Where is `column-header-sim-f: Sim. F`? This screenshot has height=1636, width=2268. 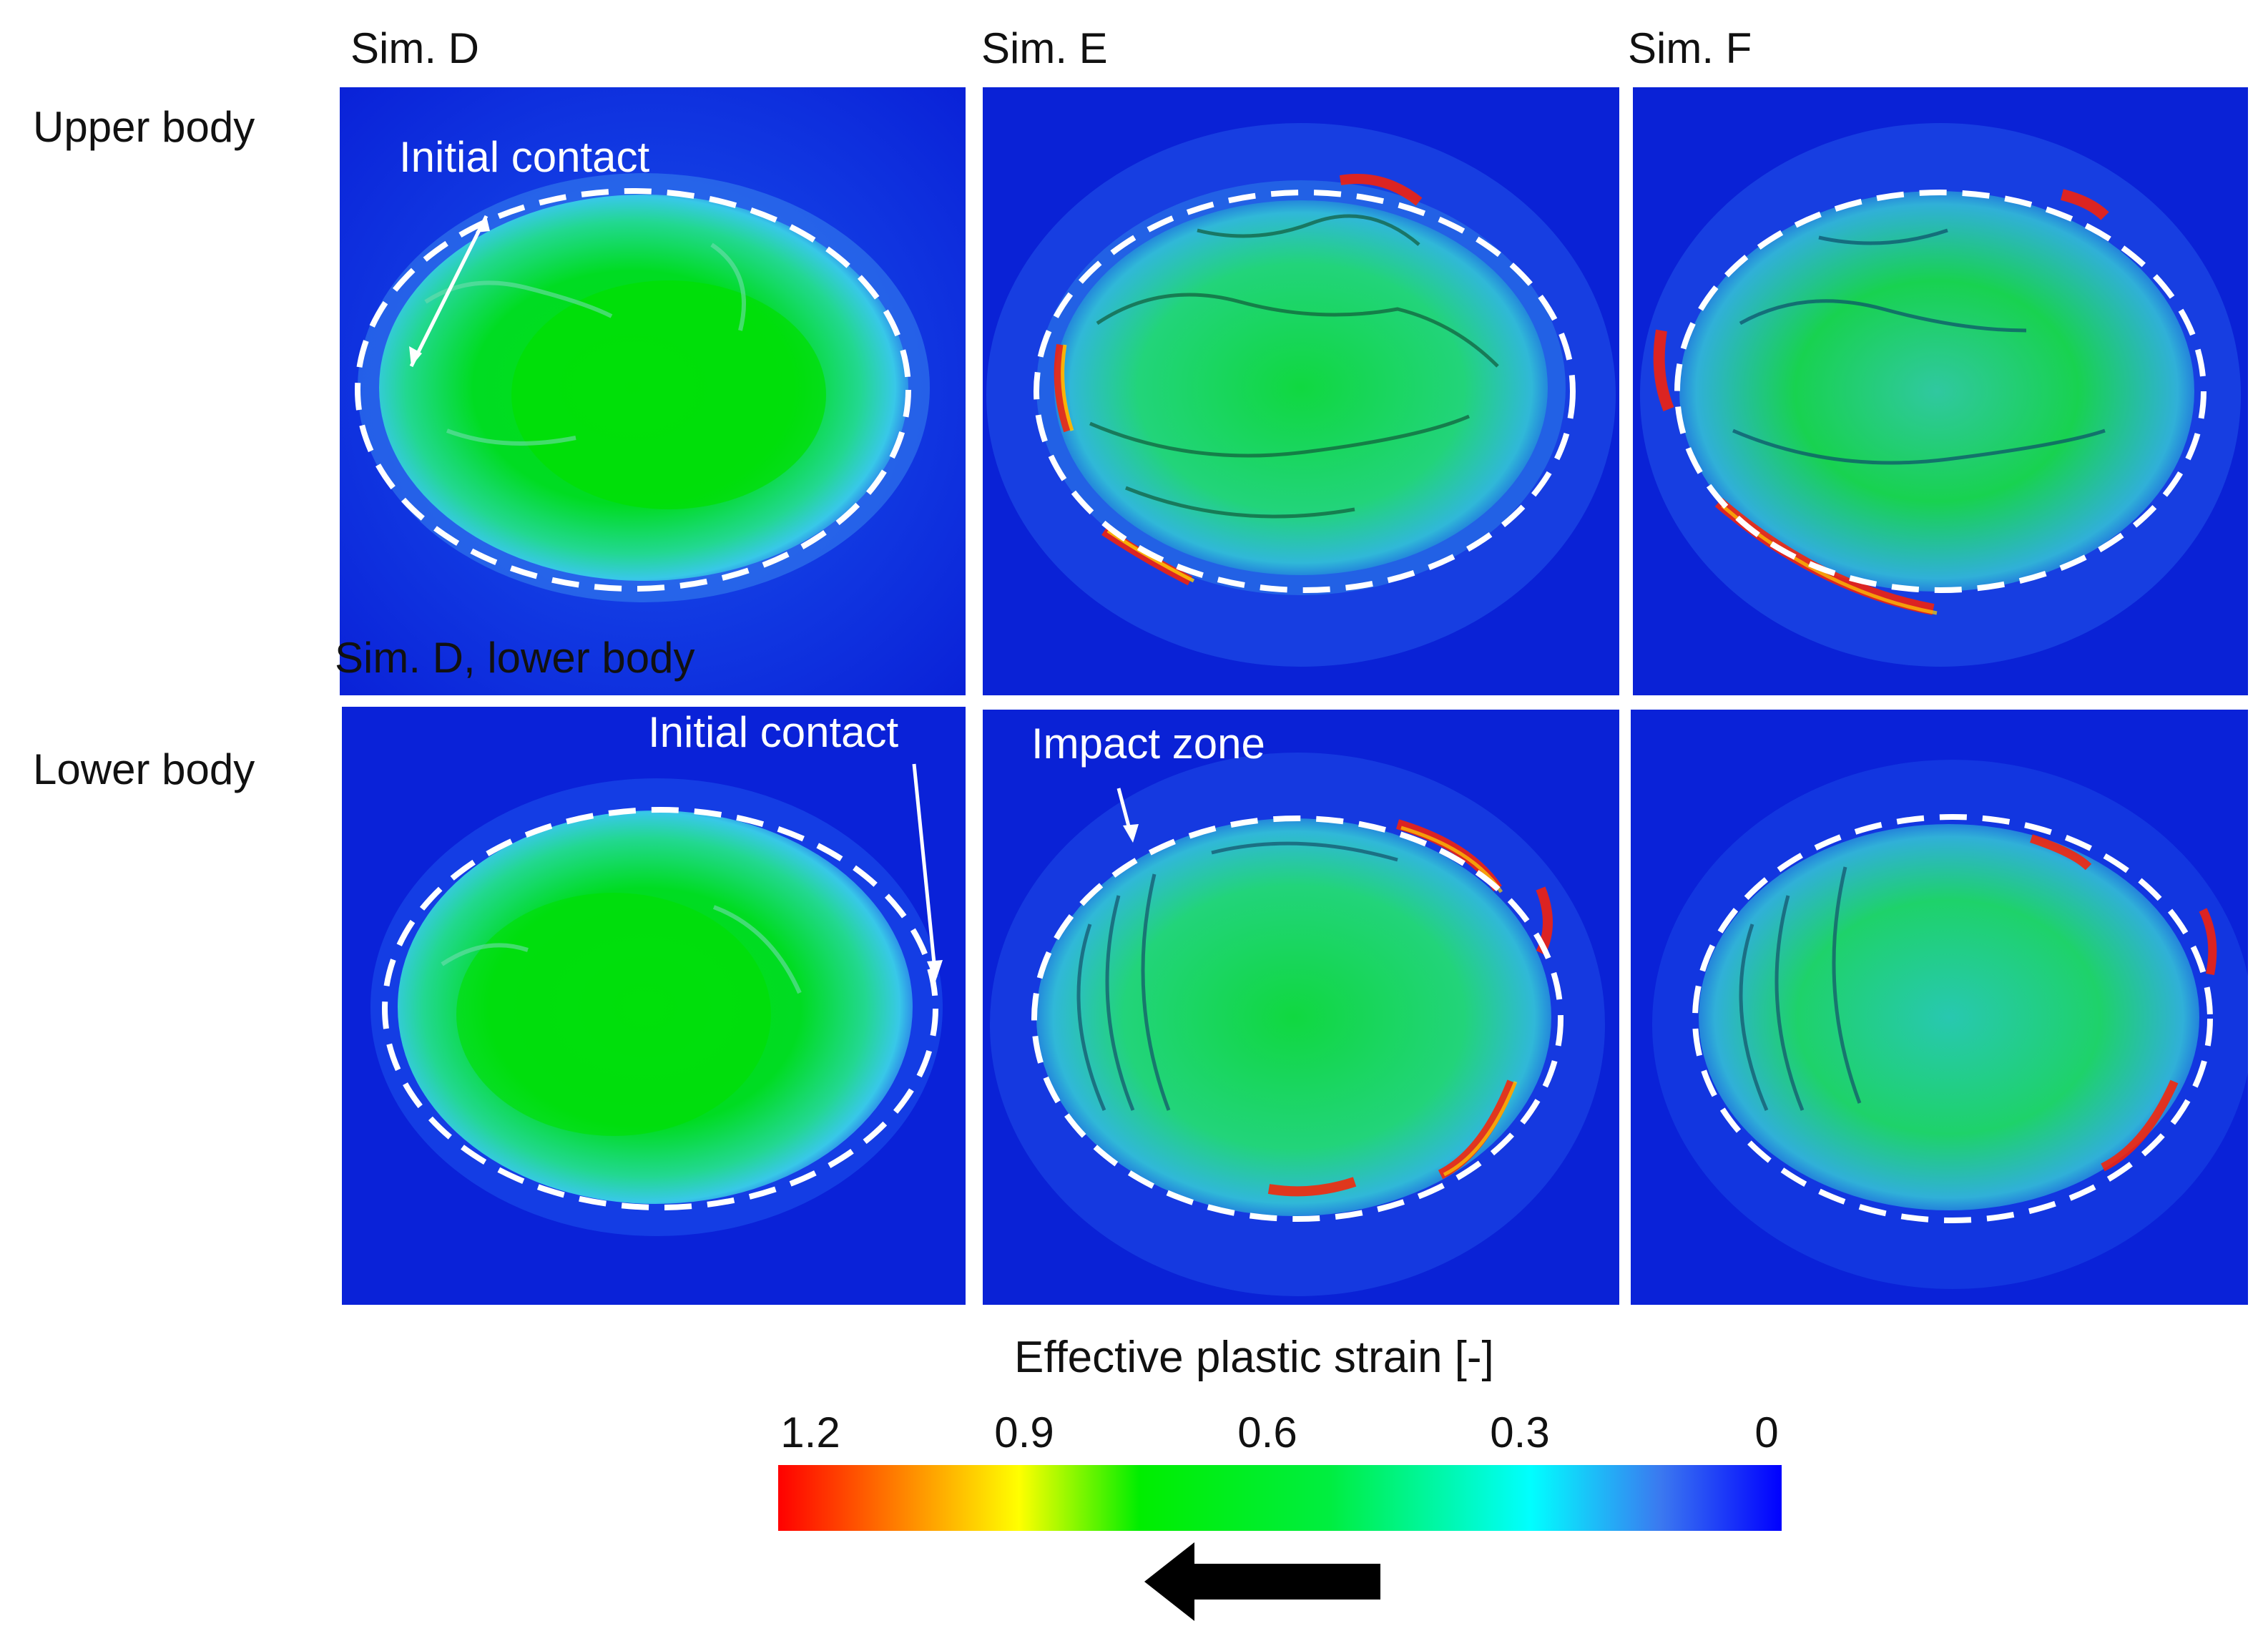 column-header-sim-f: Sim. F is located at coordinates (1690, 48).